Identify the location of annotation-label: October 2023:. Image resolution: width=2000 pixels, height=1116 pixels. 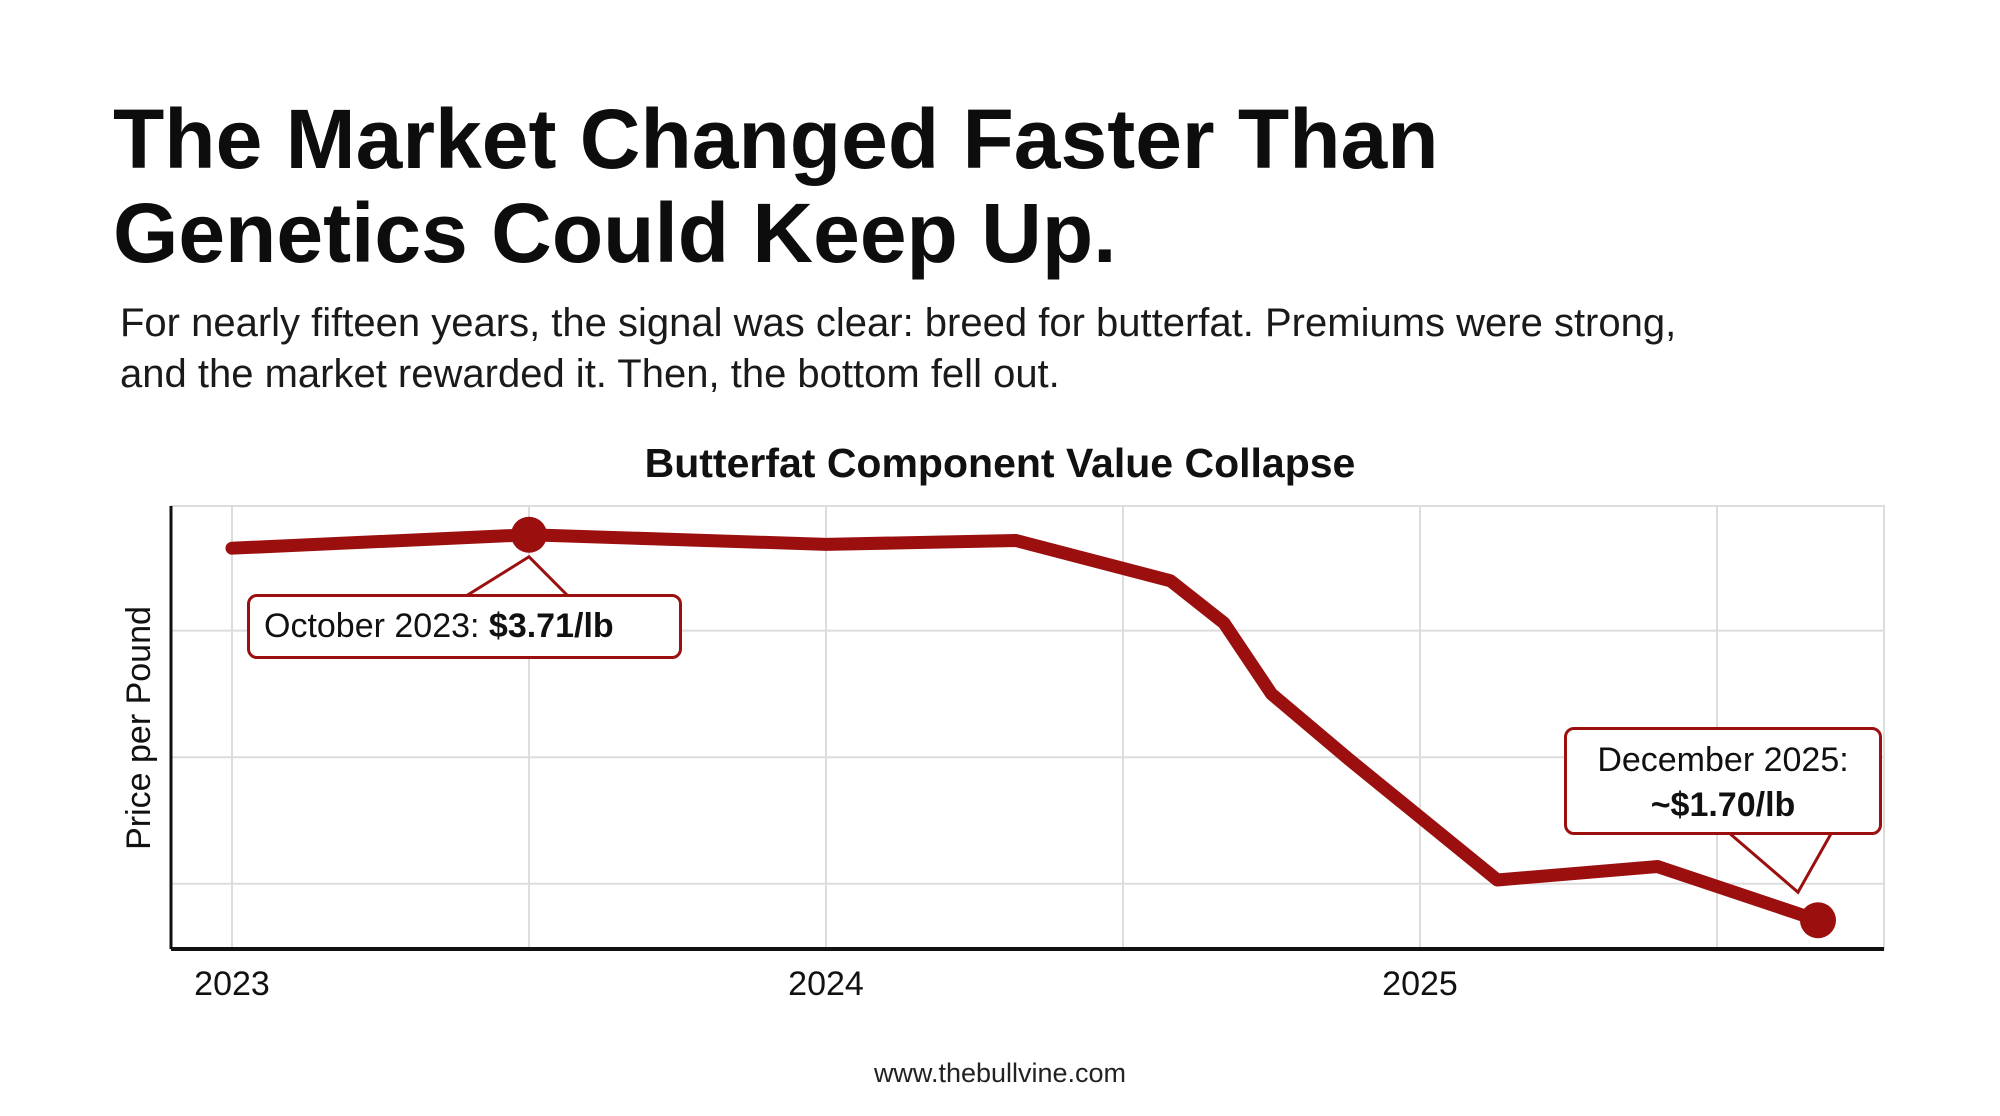
(376, 626).